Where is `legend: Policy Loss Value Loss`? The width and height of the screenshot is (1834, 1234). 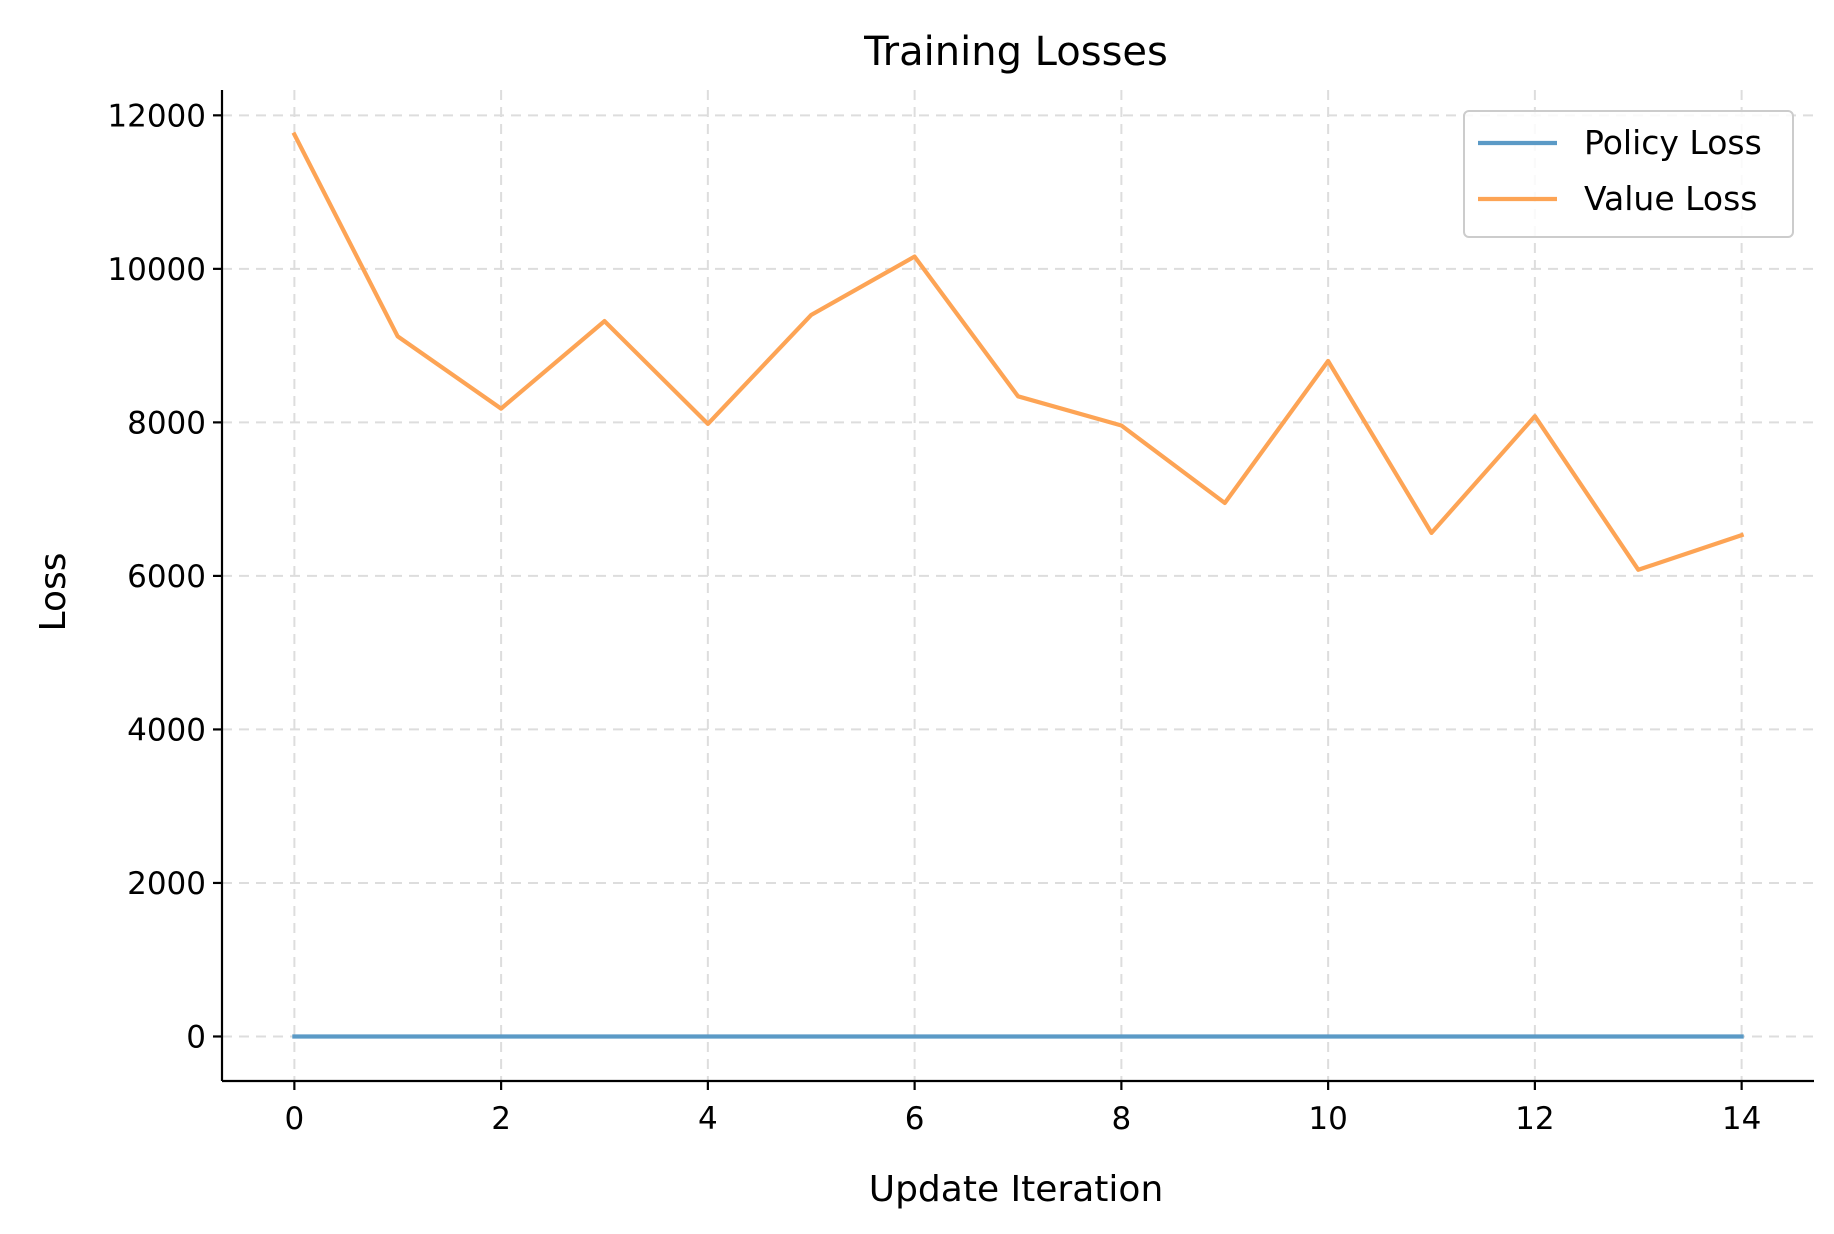
legend: Policy Loss Value Loss is located at coordinates (1628, 174).